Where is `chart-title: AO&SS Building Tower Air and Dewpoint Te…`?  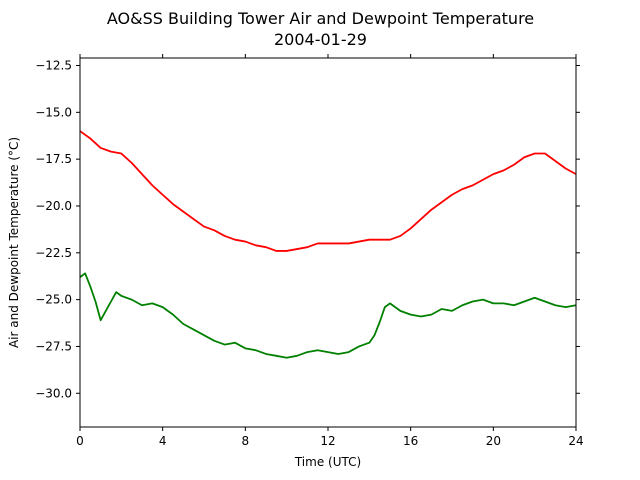
chart-title: AO&SS Building Tower Air and Dewpoint Te… is located at coordinates (320, 18).